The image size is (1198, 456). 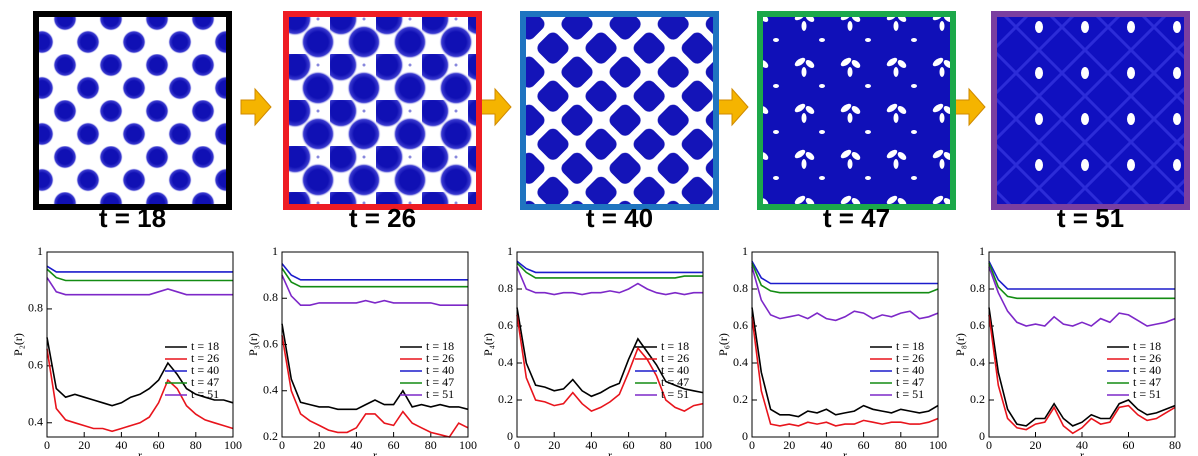 I want to click on panel-label: t = 51, so click(x=1090, y=218).